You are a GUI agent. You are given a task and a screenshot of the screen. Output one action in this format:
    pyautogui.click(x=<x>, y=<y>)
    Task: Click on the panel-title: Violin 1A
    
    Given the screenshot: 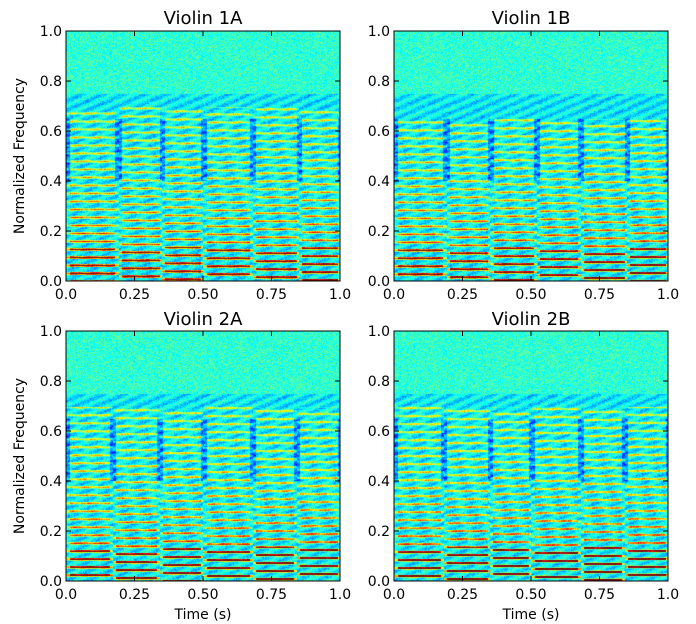 What is the action you would take?
    pyautogui.click(x=204, y=18)
    